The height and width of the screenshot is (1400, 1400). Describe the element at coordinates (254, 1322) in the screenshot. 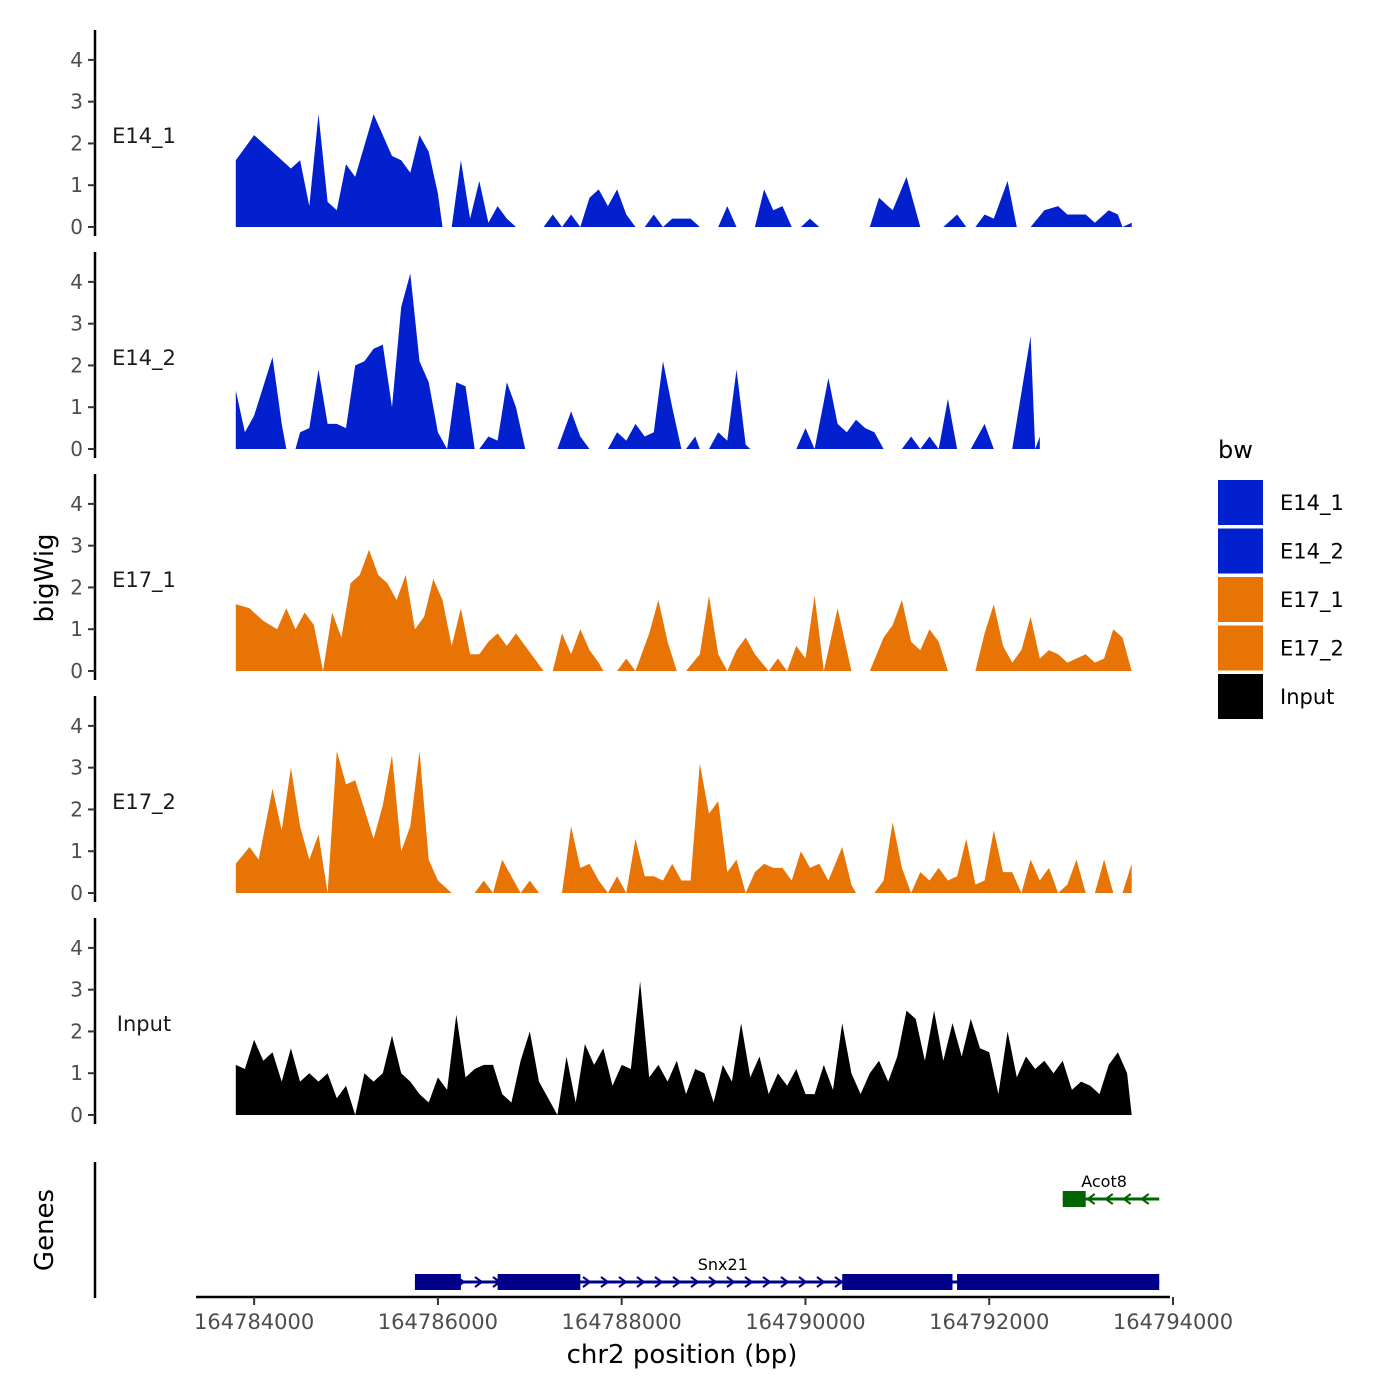

I see `x-tick-label: 164784000` at that location.